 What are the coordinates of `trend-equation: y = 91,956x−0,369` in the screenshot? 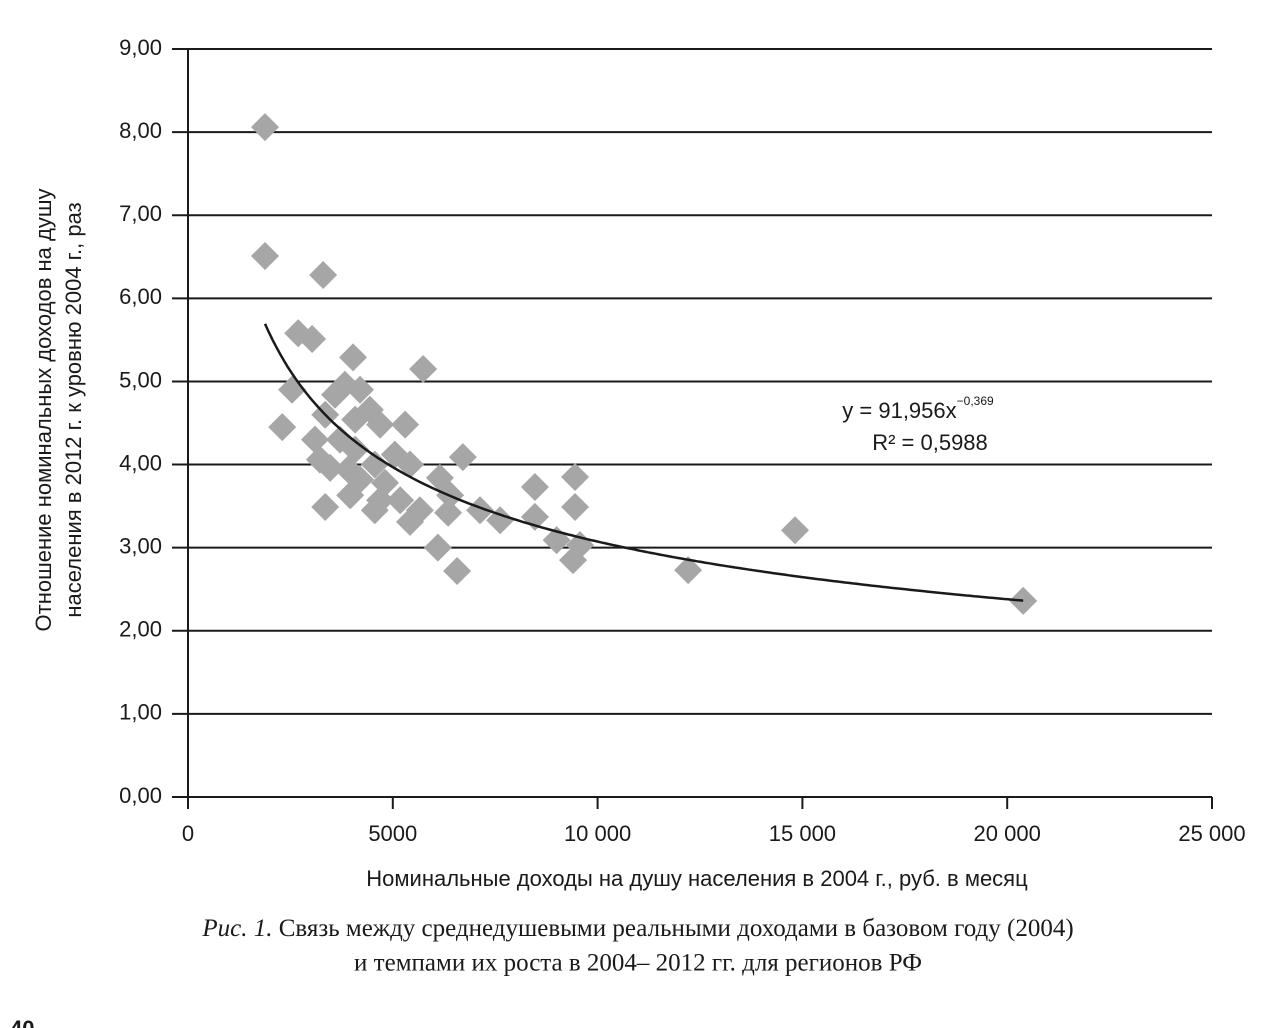 It's located at (918, 408).